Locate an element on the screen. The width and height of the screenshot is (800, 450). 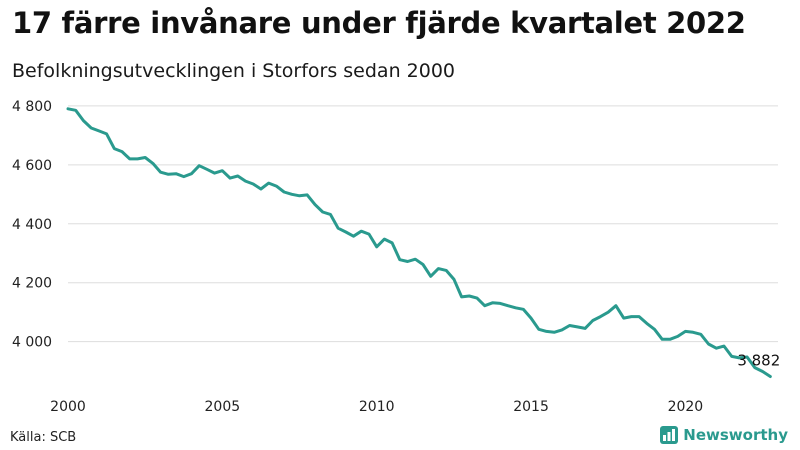
y-tick-label: 4 400 is located at coordinates (32, 225).